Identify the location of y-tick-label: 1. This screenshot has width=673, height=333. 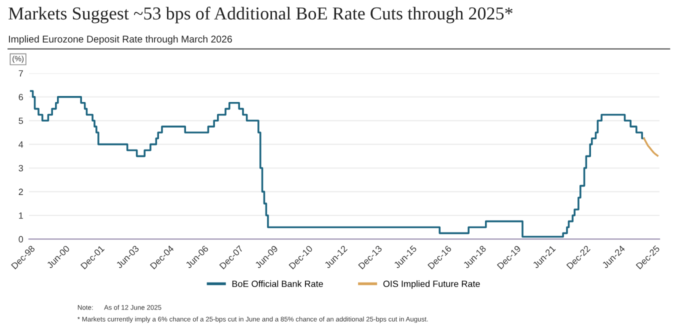
(21, 215).